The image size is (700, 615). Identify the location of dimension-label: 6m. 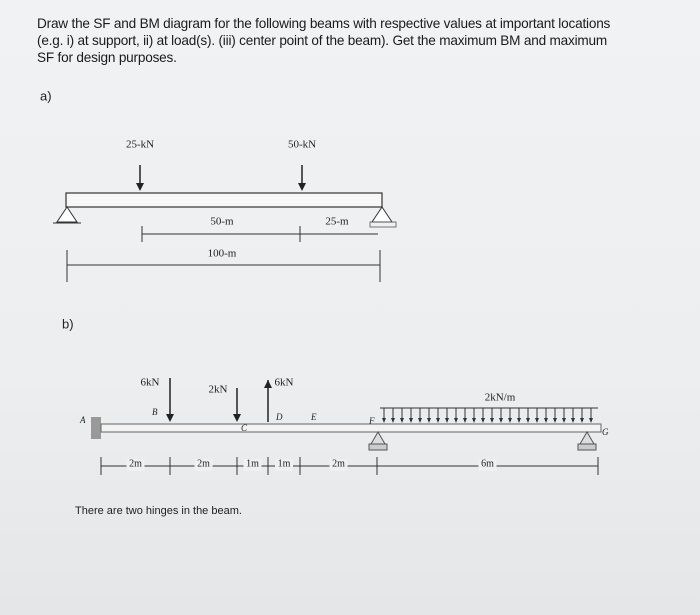
(487, 463).